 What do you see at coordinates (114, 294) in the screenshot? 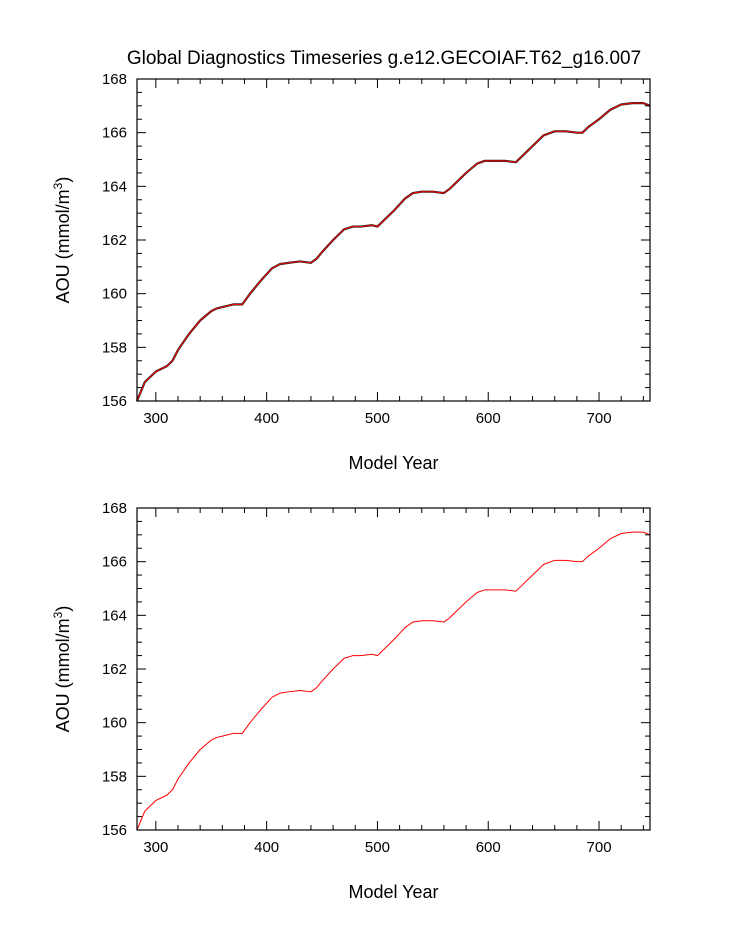
I see `top-y-tick-label: 160` at bounding box center [114, 294].